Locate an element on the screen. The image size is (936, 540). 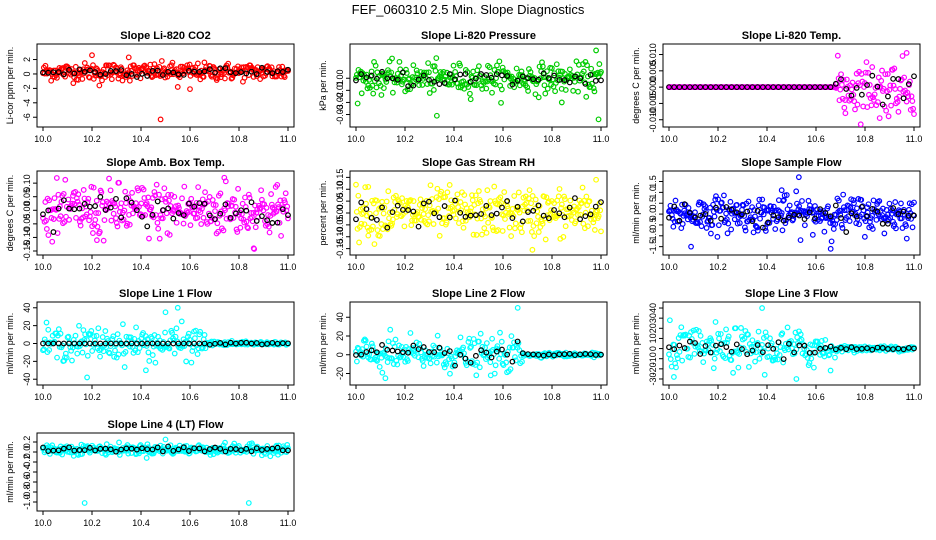
y-tick-label: 30 is located at coordinates (653, 318).